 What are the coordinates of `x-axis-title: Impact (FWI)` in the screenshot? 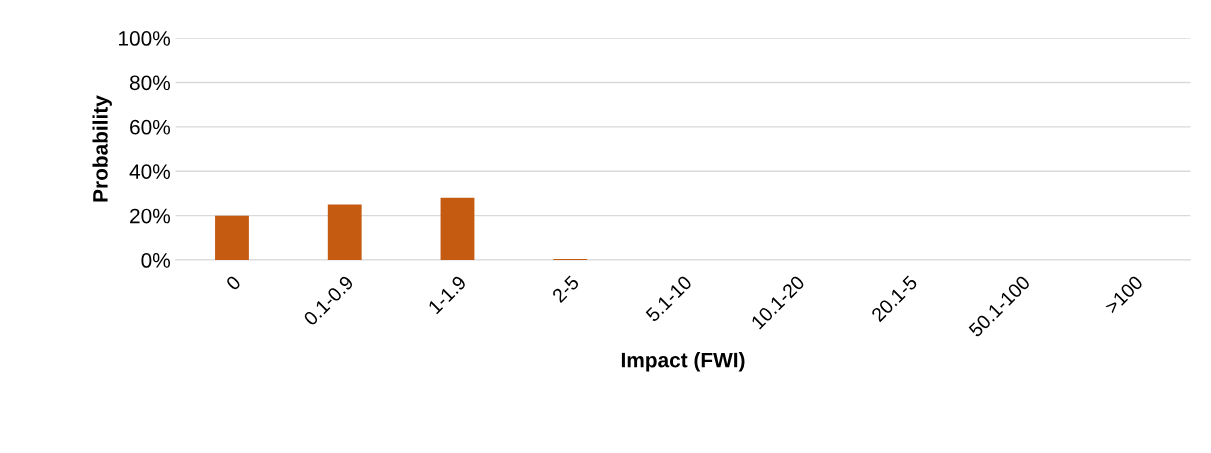 It's located at (683, 362).